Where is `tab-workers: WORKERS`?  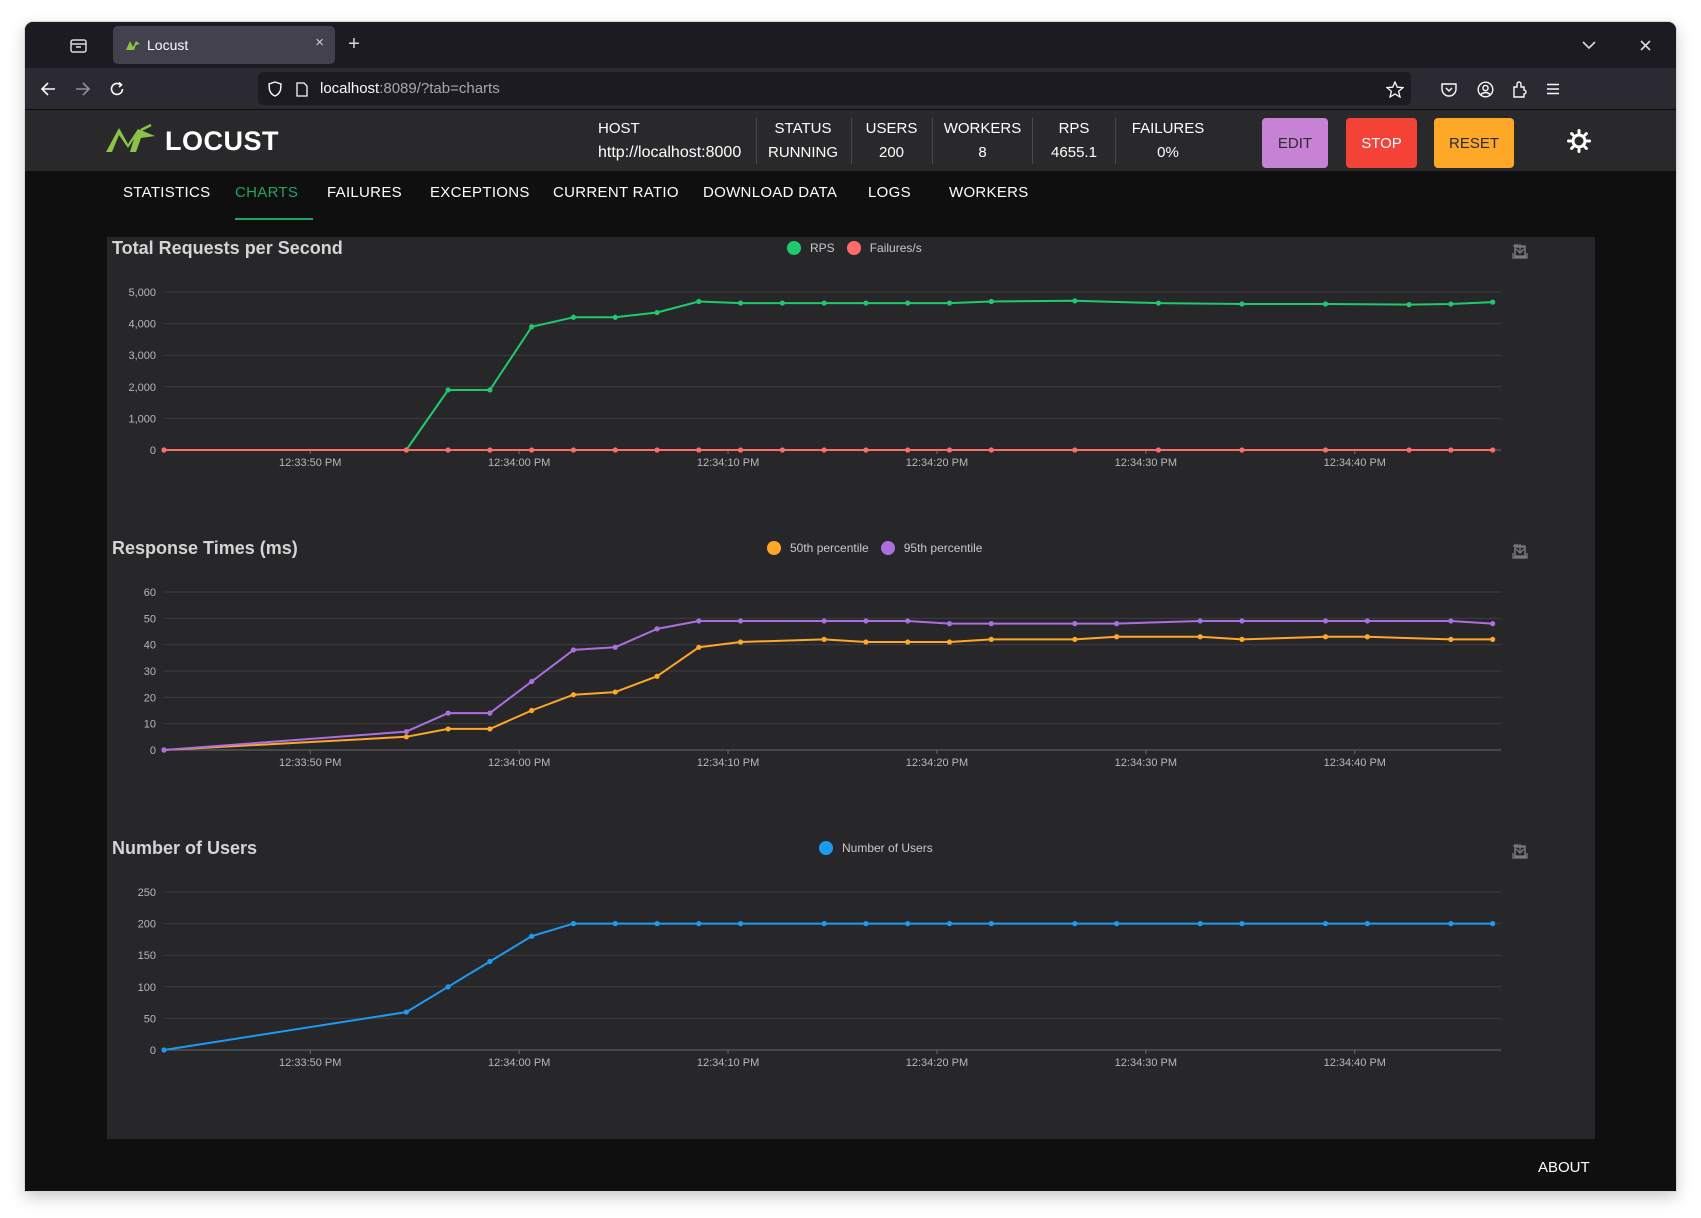 tab-workers: WORKERS is located at coordinates (989, 192).